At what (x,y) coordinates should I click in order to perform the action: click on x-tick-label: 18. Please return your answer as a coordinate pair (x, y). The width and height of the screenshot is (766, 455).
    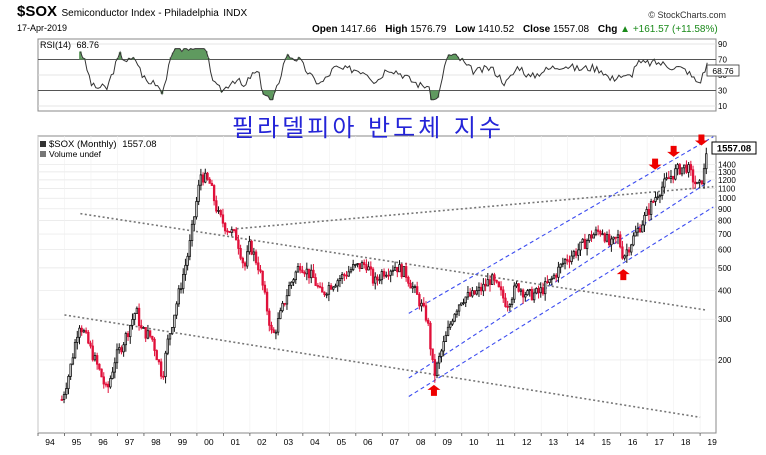
    Looking at the image, I should click on (686, 442).